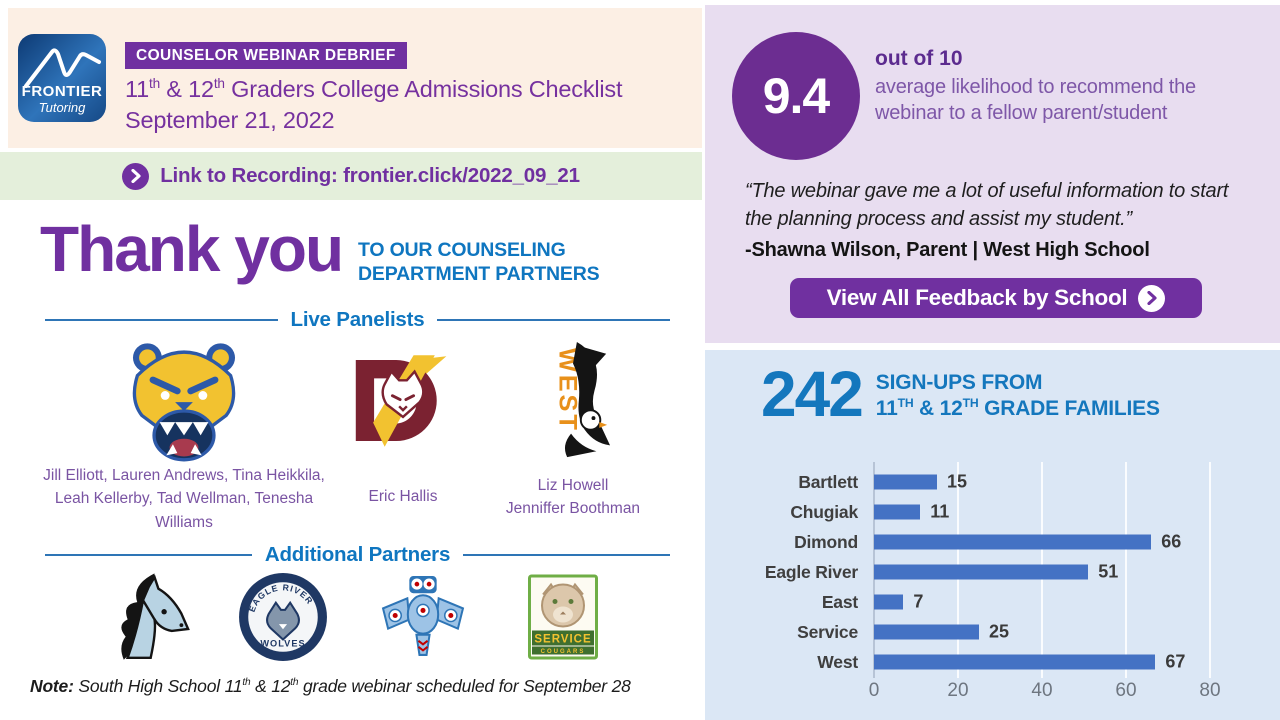 The height and width of the screenshot is (720, 1280). What do you see at coordinates (423, 617) in the screenshot?
I see `east-thunderbird-logo-icon` at bounding box center [423, 617].